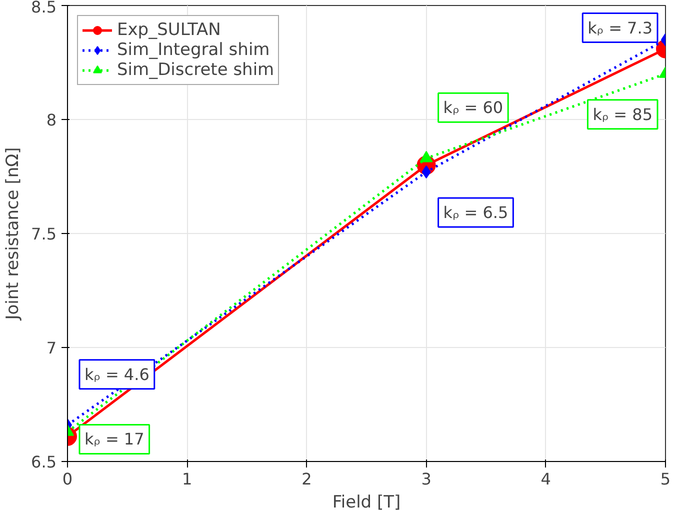  Describe the element at coordinates (117, 374) in the screenshot. I see `annotation: kᵨ = 4.6` at that location.